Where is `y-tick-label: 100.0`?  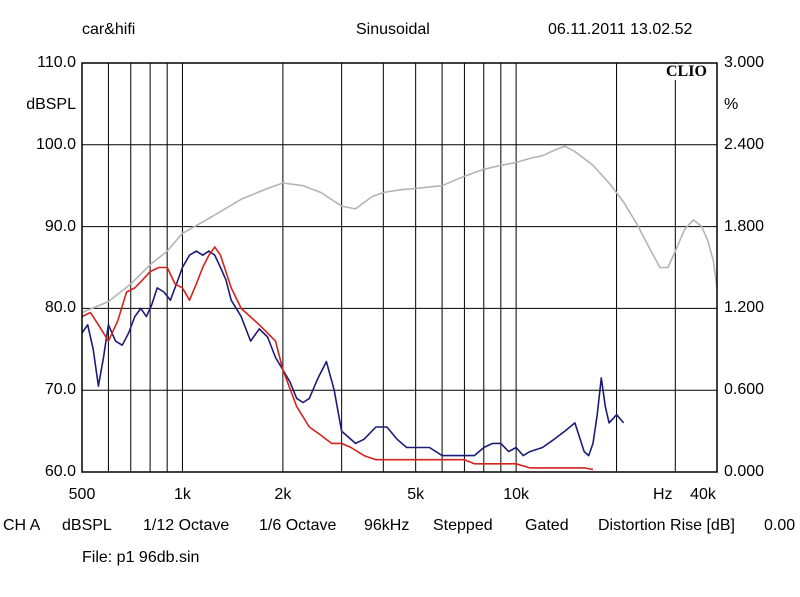
y-tick-label: 100.0 is located at coordinates (55, 144).